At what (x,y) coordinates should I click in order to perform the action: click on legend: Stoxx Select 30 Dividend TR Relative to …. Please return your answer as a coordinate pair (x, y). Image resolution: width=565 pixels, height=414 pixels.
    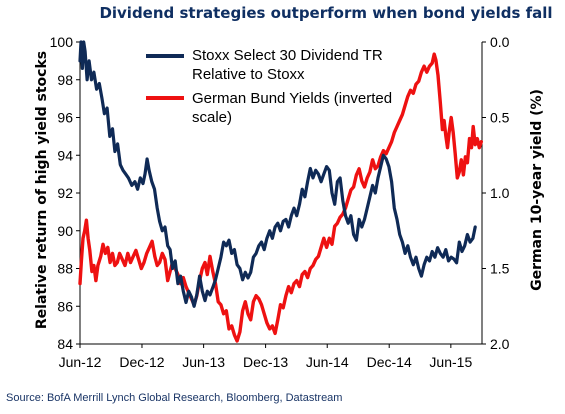
    Looking at the image, I should click on (269, 86).